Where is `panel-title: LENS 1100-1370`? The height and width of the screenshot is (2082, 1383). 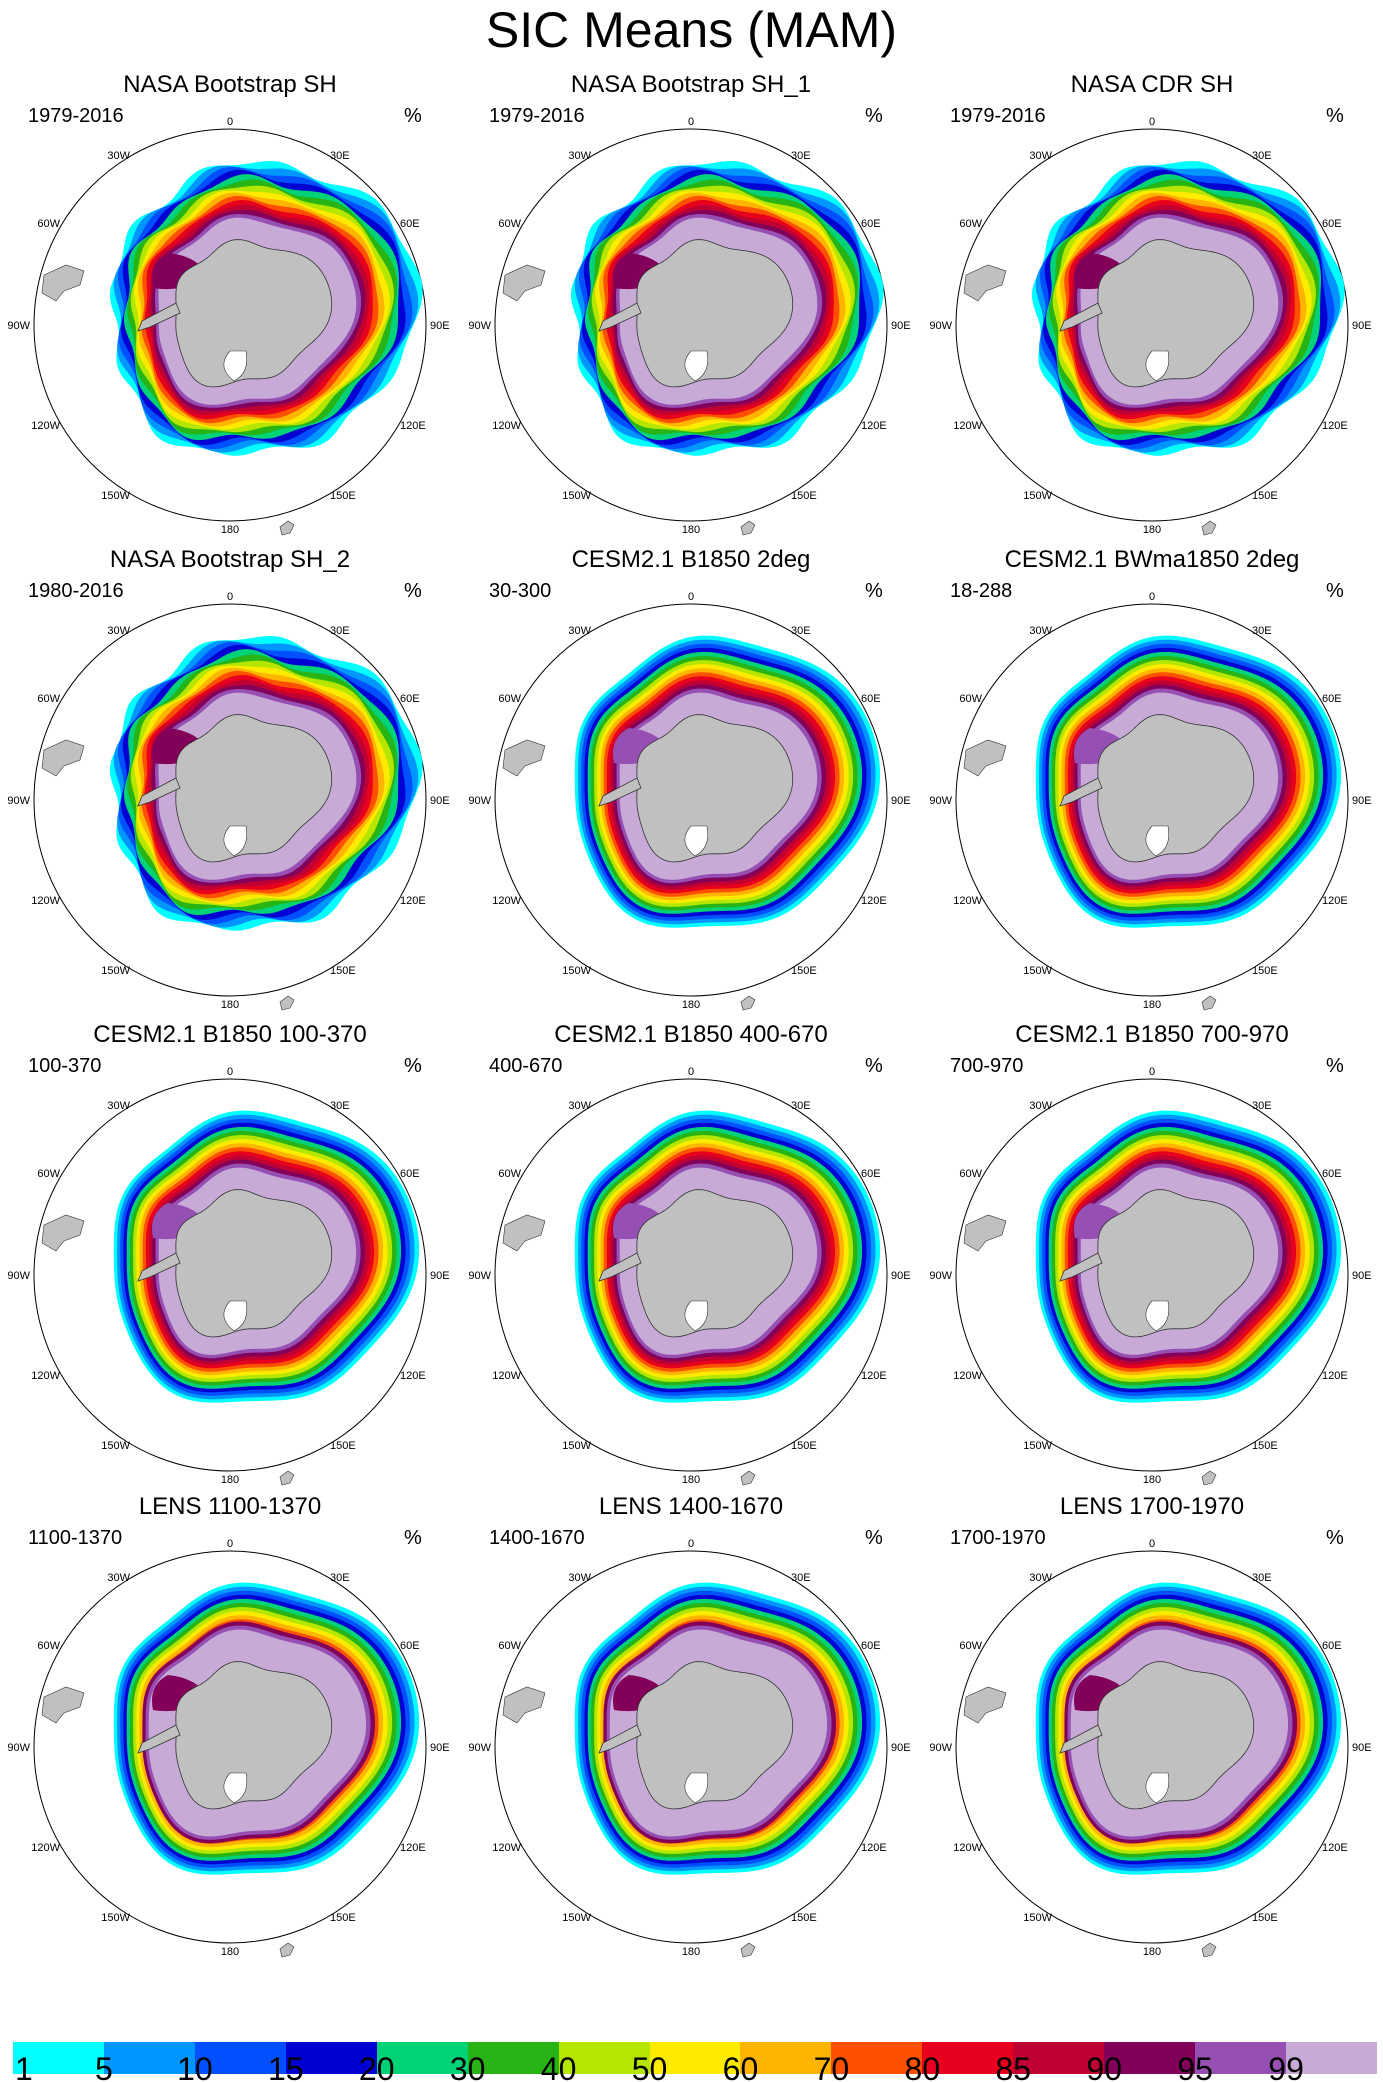
panel-title: LENS 1100-1370 is located at coordinates (230, 1506).